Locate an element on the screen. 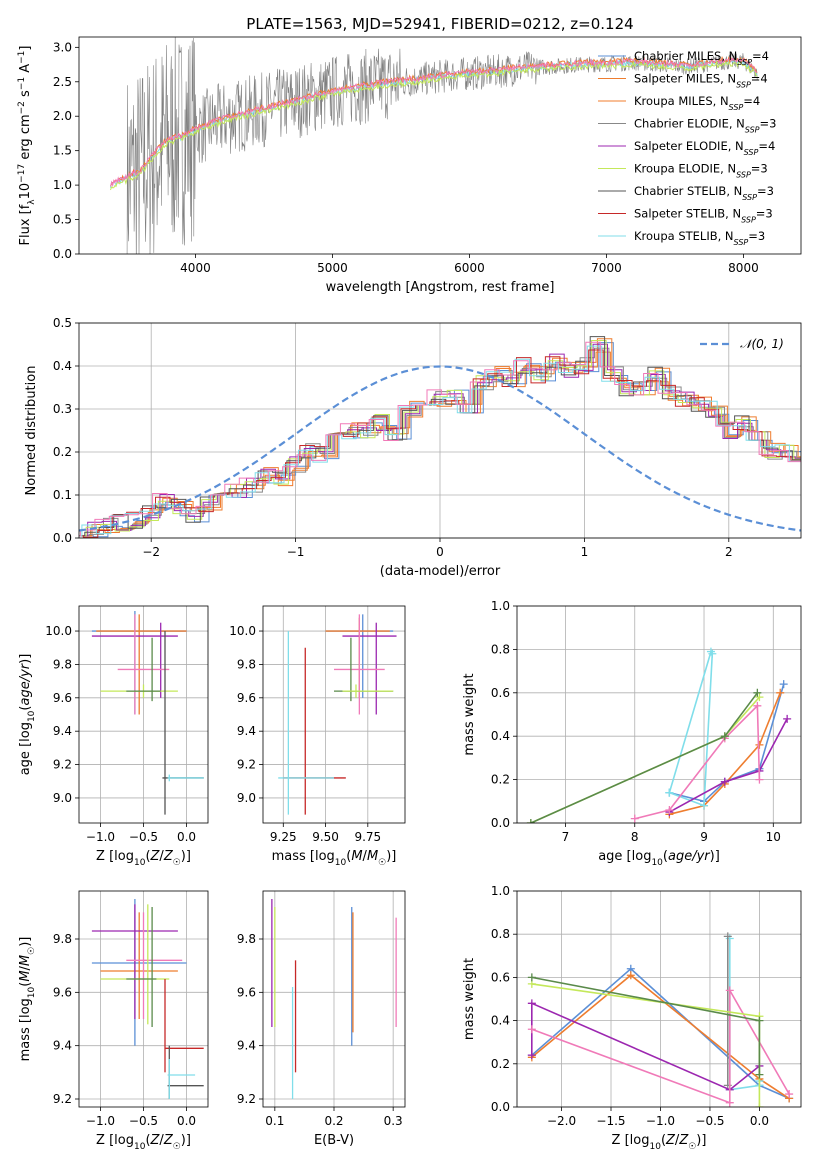 The height and width of the screenshot is (1174, 819). mass_weight_vs_Z-frame is located at coordinates (659, 999).